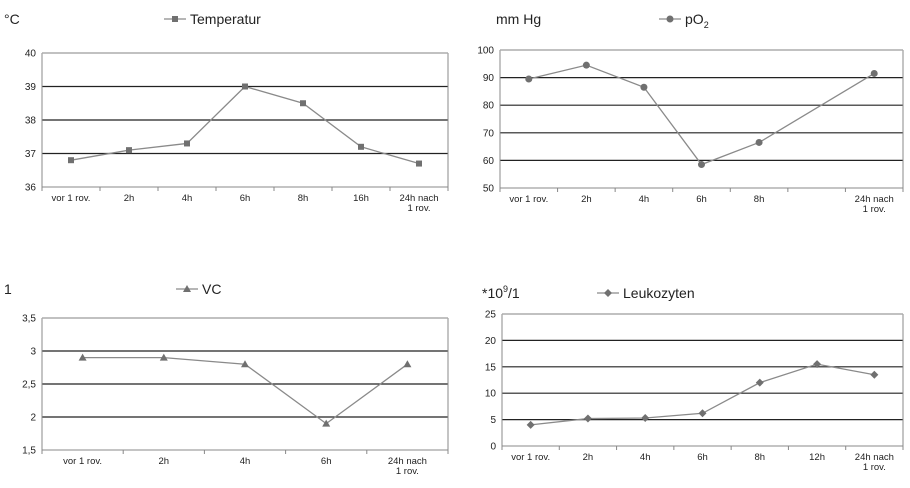  What do you see at coordinates (491, 315) in the screenshot?
I see `y-tick-label: 25` at bounding box center [491, 315].